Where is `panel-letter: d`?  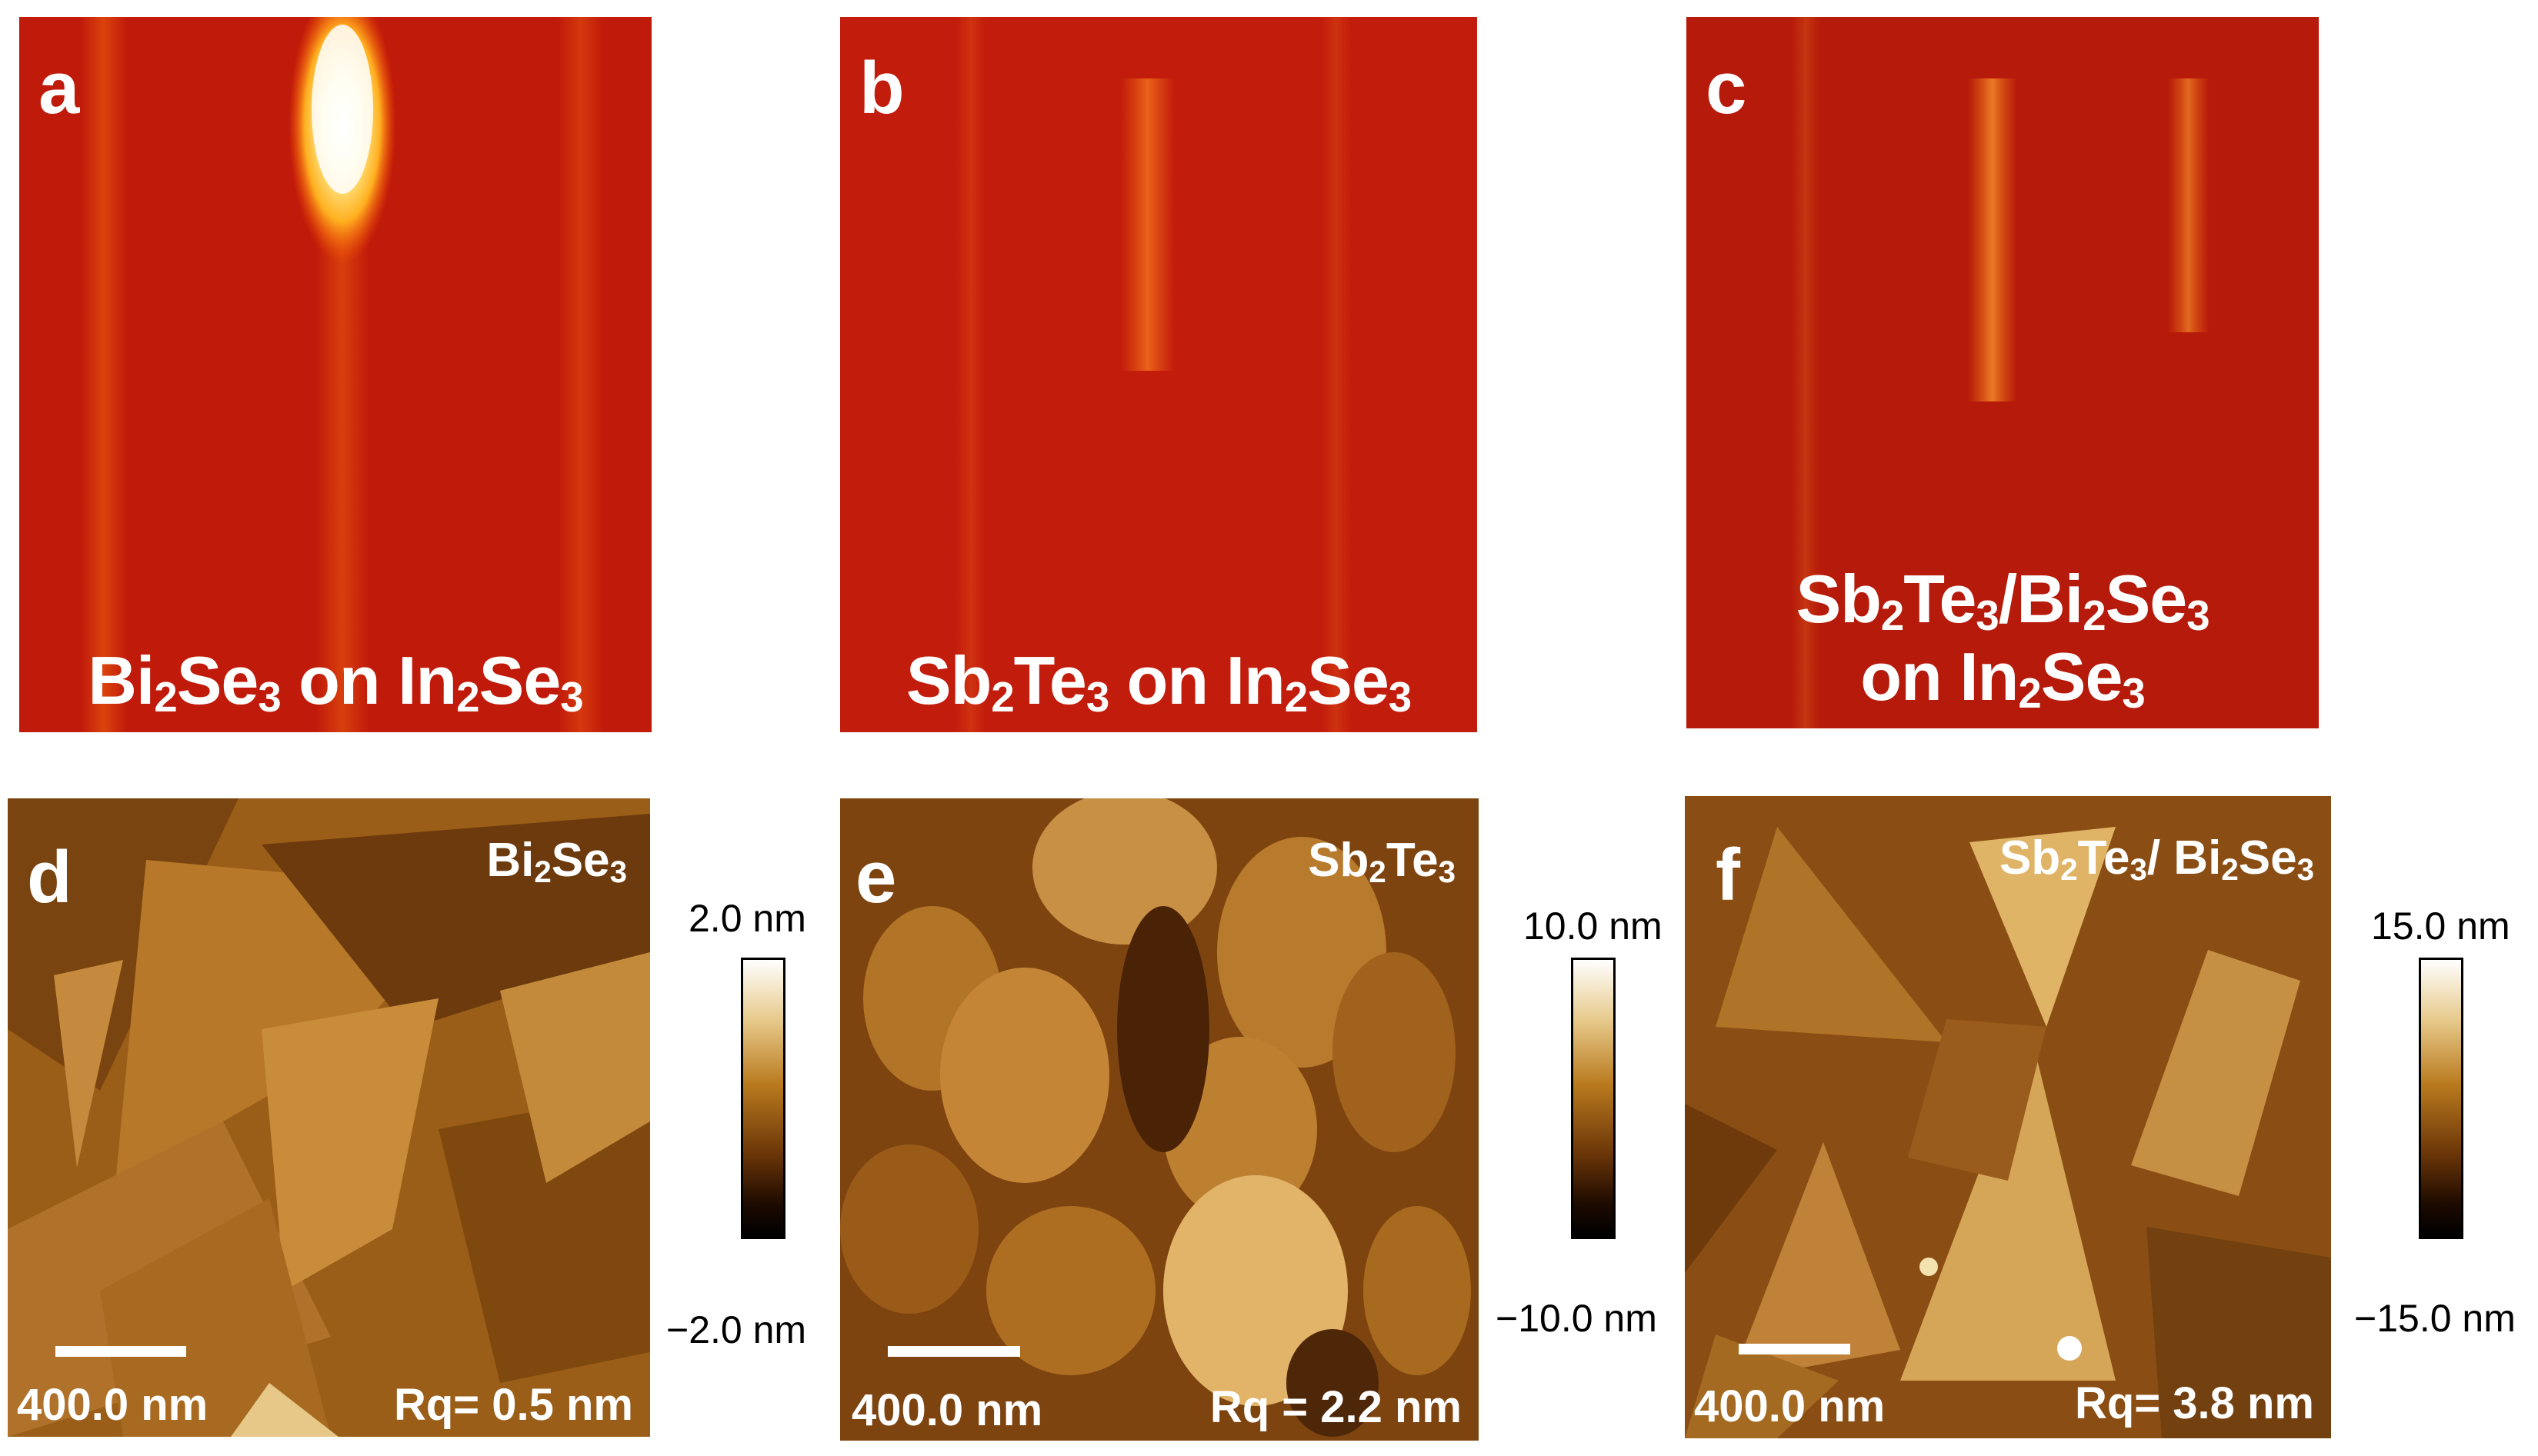
panel-letter: d is located at coordinates (49, 877).